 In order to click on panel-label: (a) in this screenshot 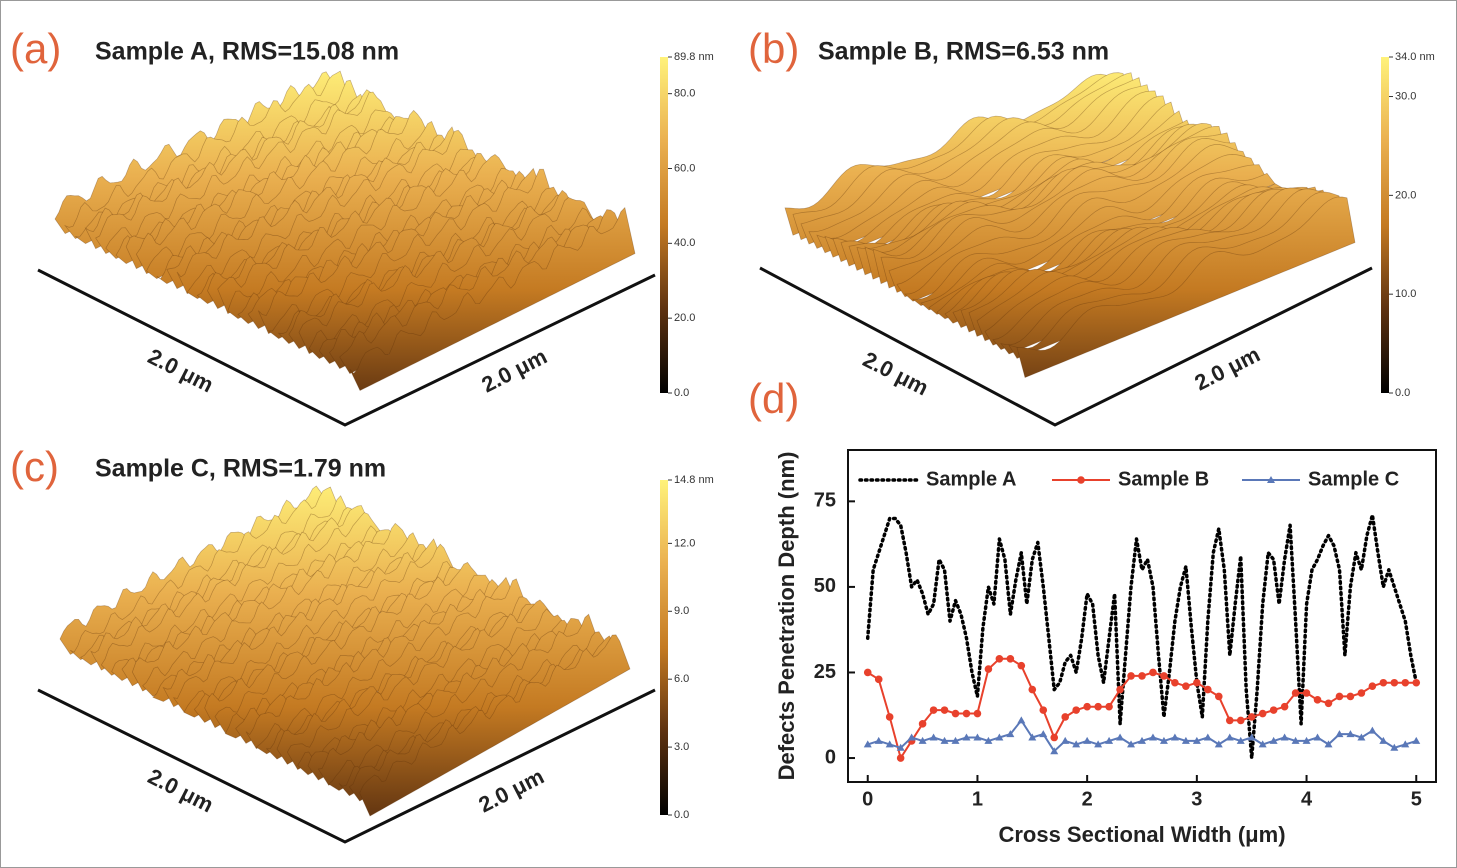, I will do `click(35, 48)`.